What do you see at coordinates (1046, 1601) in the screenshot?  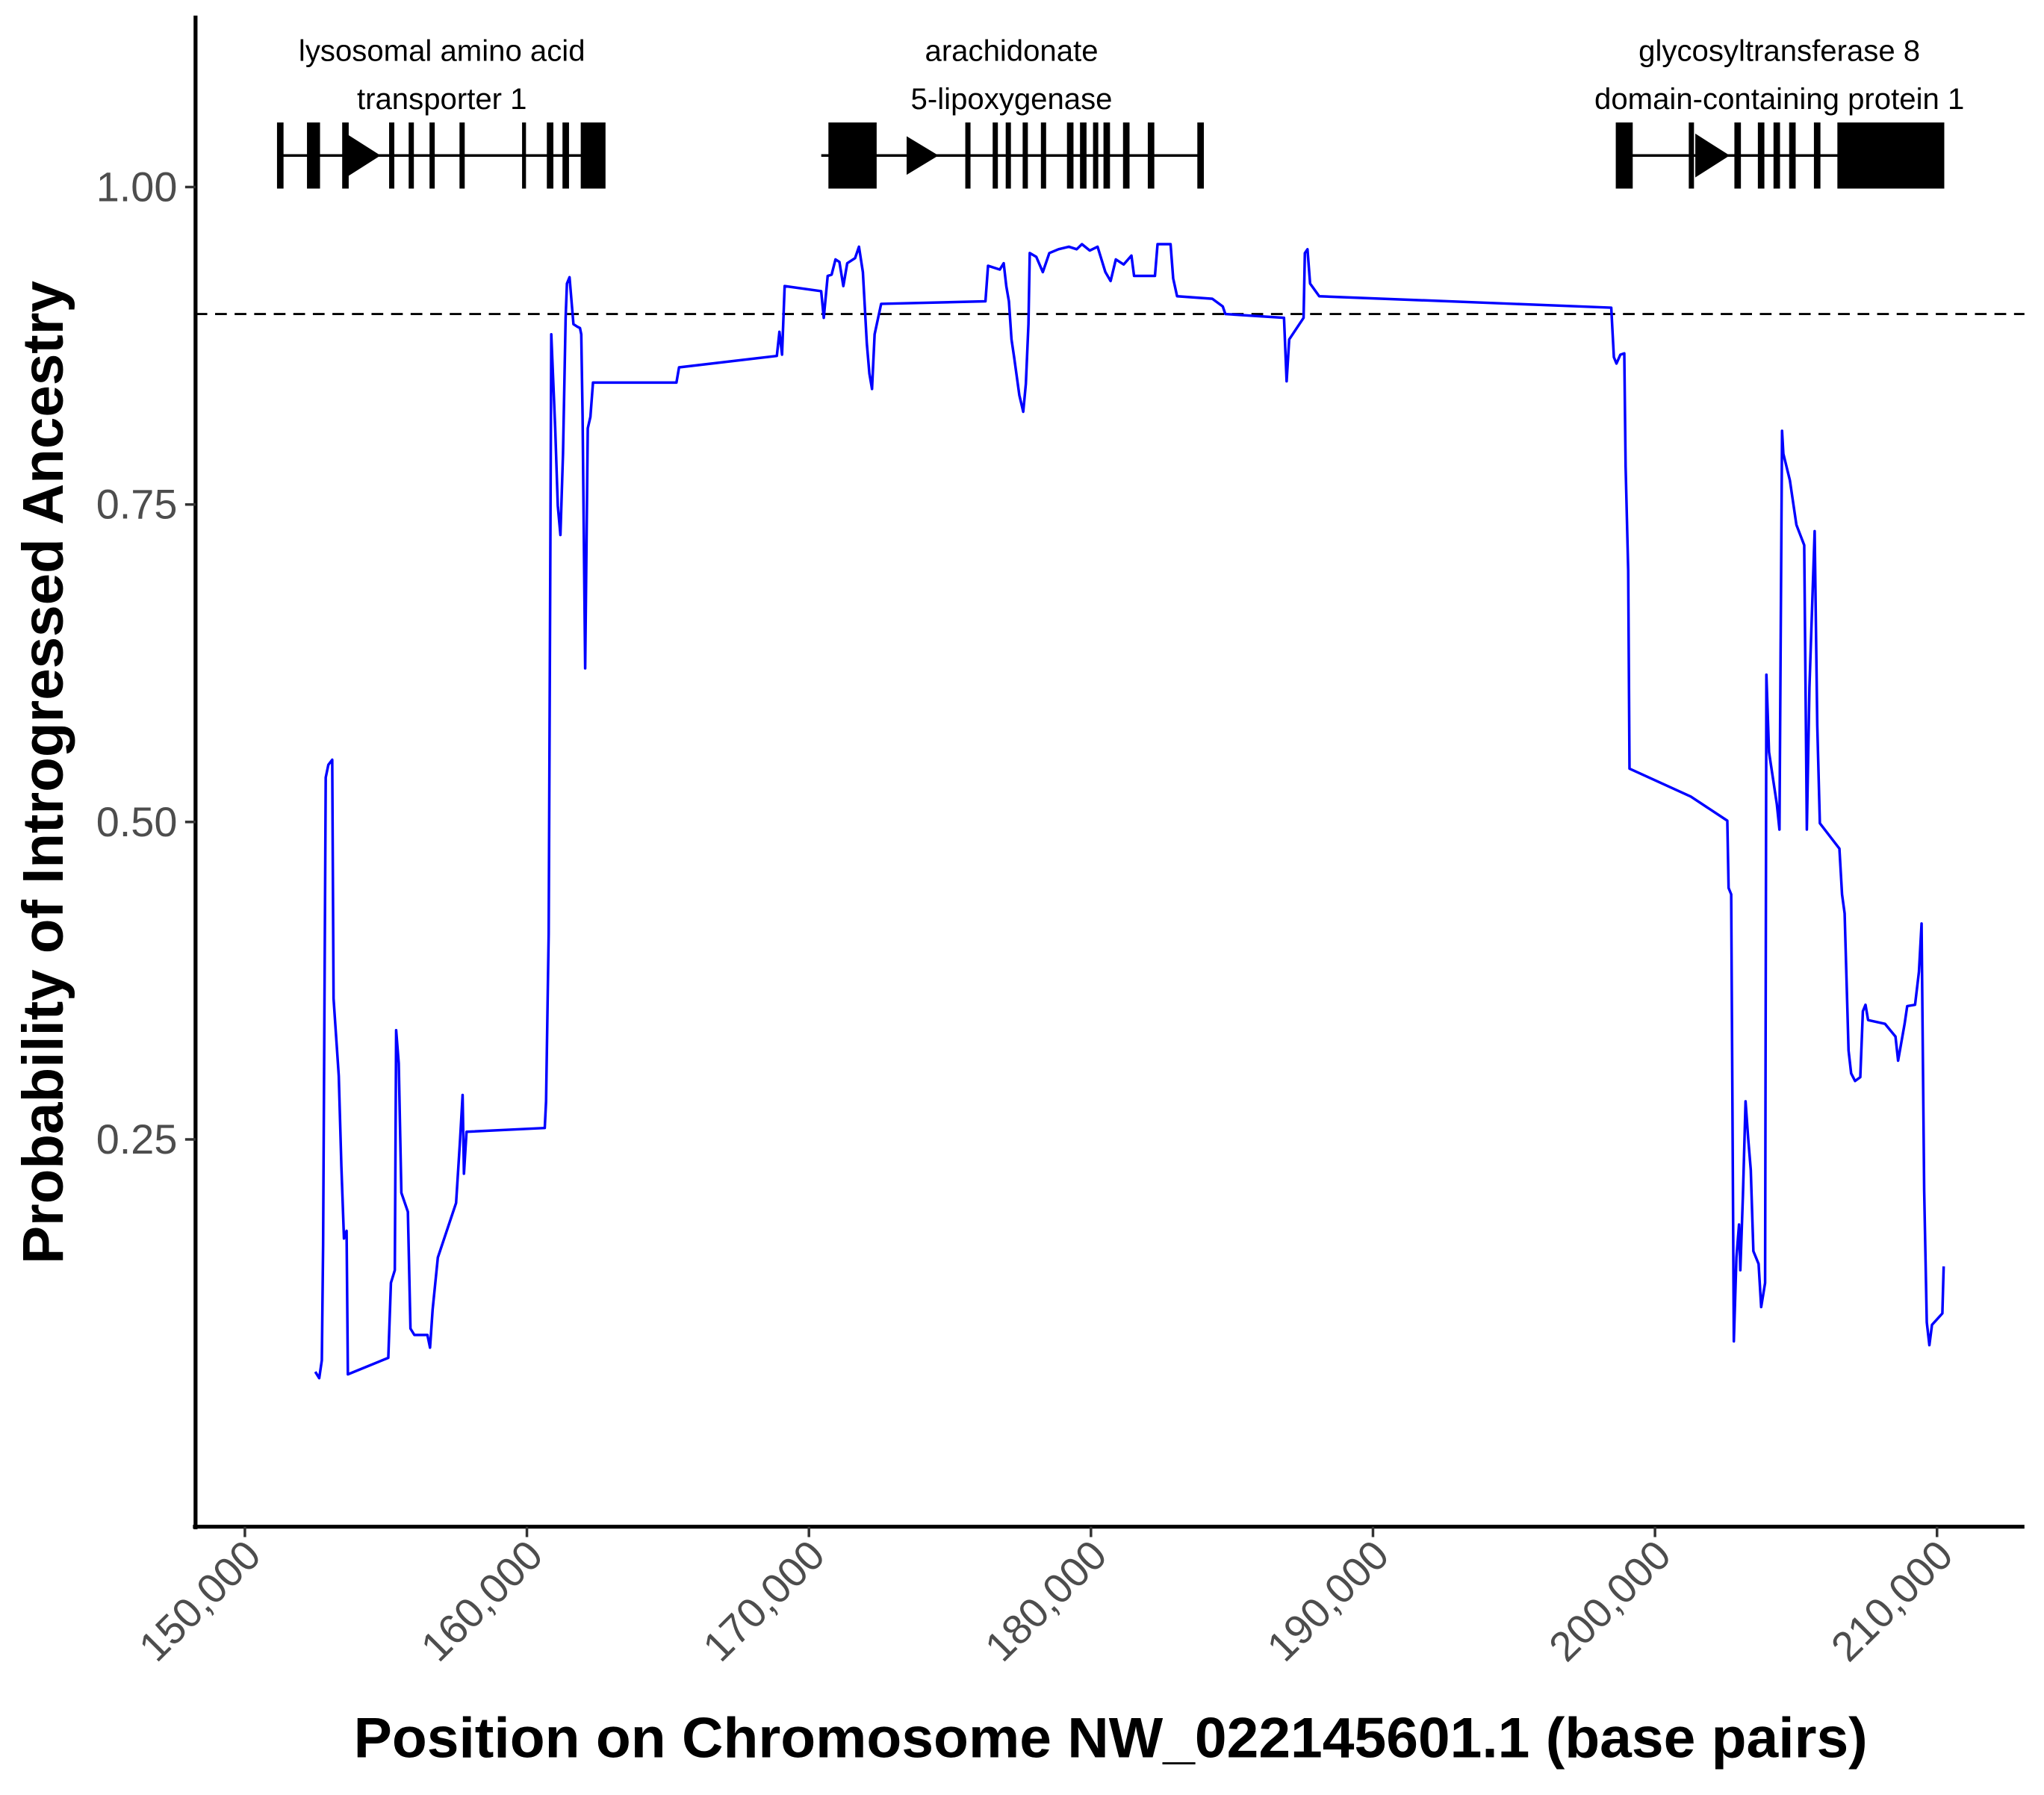 I see `x-tick-label: 180,000` at bounding box center [1046, 1601].